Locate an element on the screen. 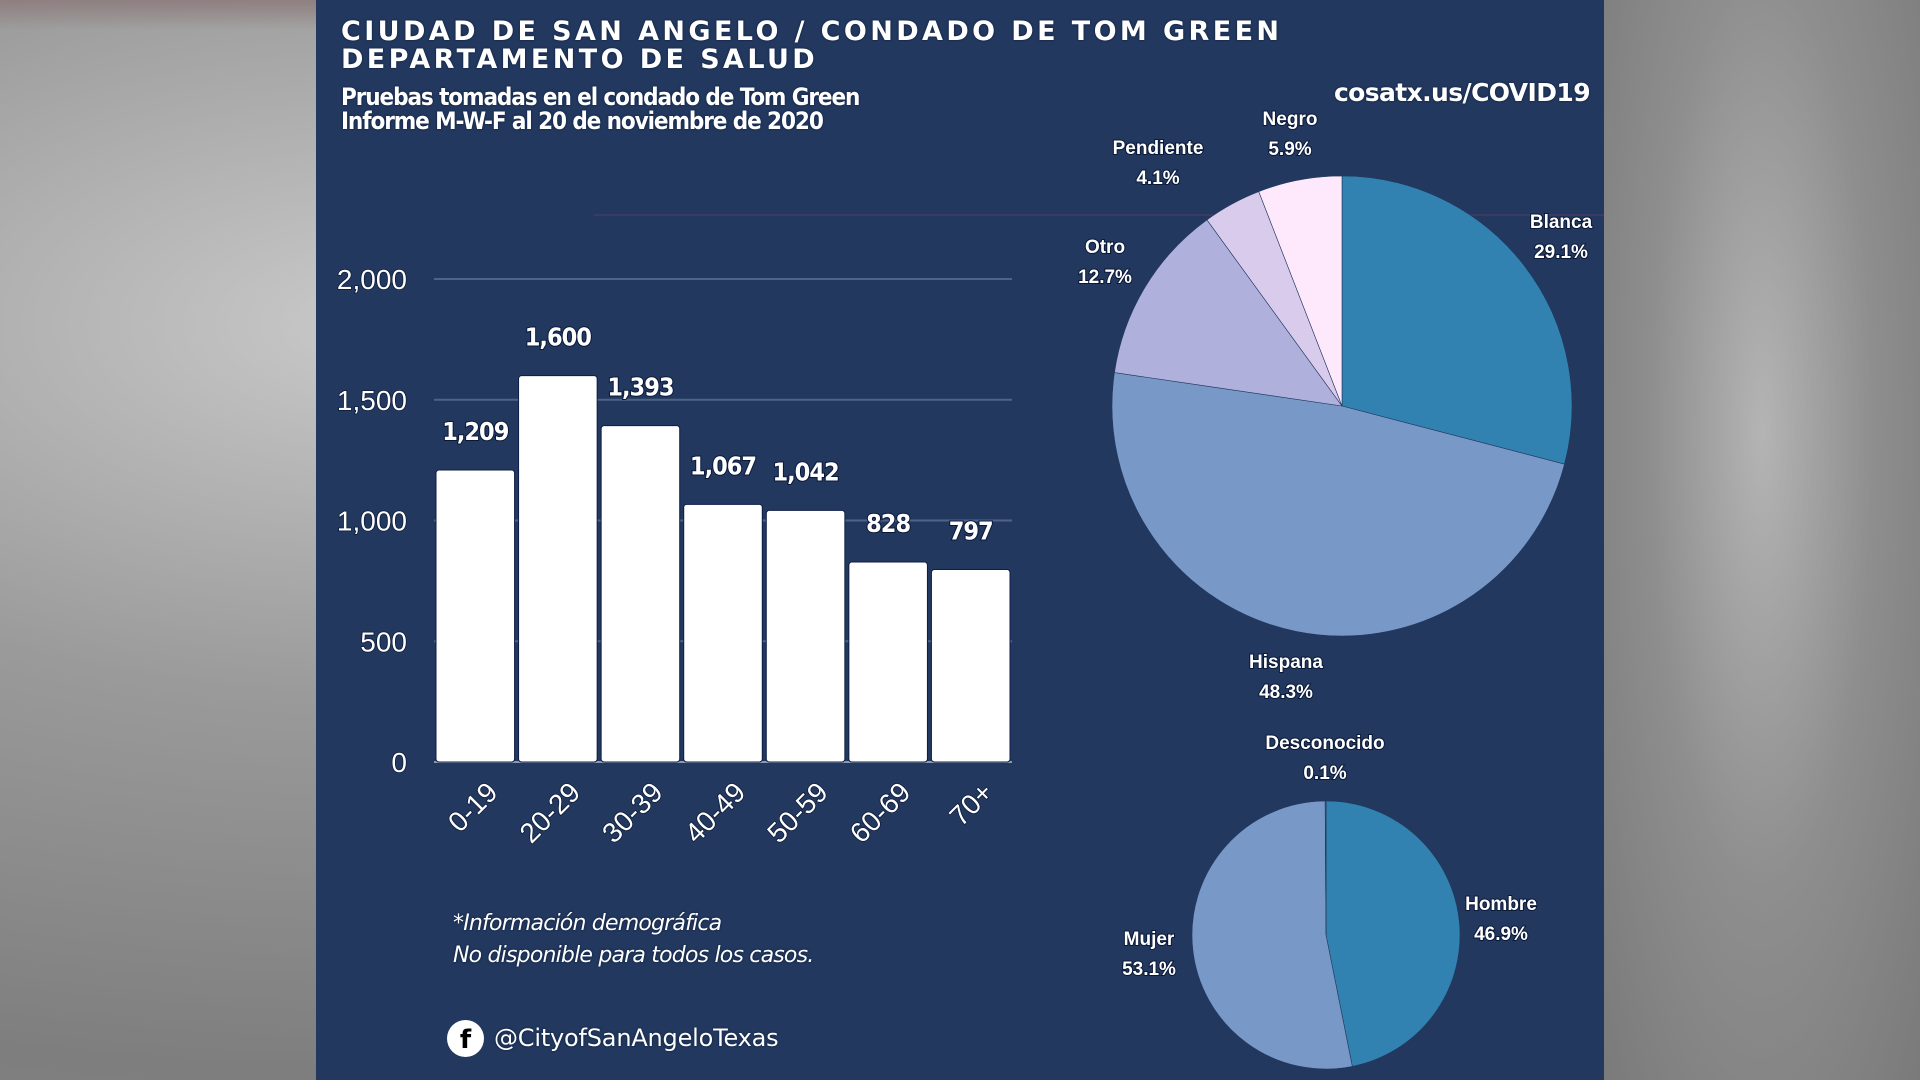 Image resolution: width=1920 pixels, height=1080 pixels. pie-slice-mujer is located at coordinates (1272, 935).